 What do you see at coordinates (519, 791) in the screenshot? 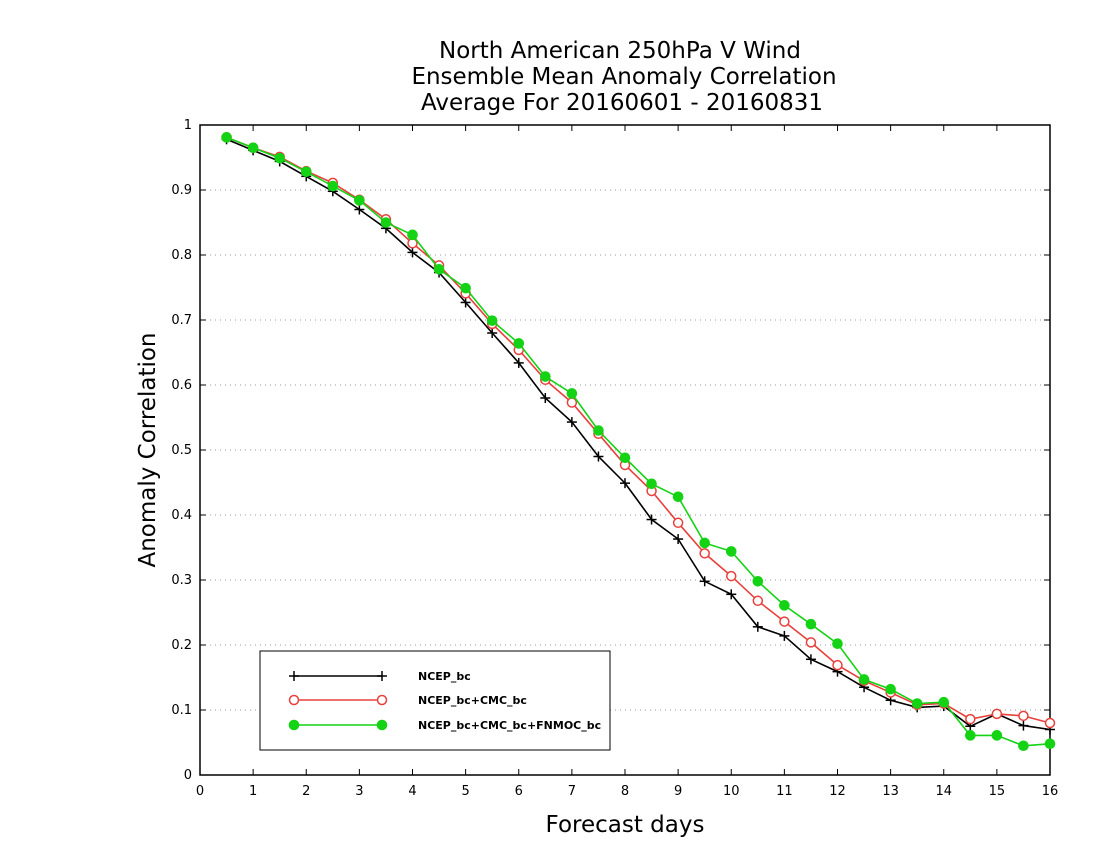
I see `x-tick-label-6: 6` at bounding box center [519, 791].